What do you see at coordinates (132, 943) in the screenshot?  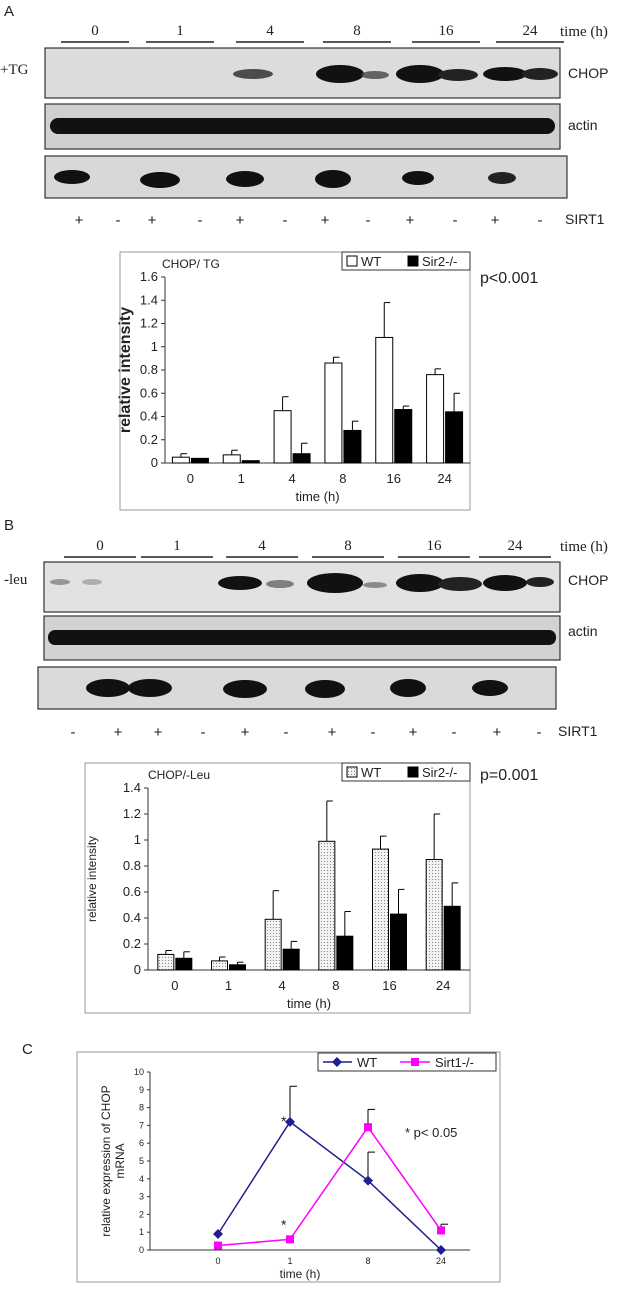 I see `y-tick-label: 0.2` at bounding box center [132, 943].